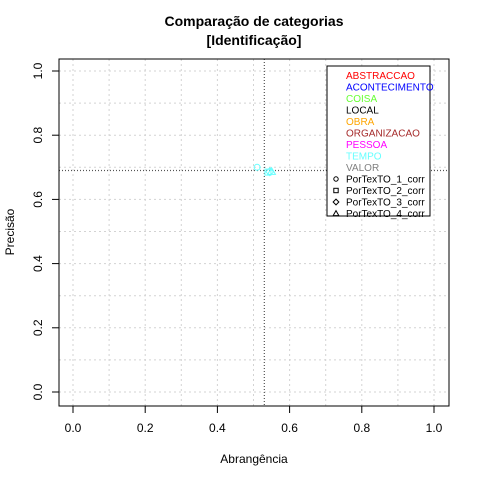  I want to click on y-tick-label: 0.4, so click(38, 263).